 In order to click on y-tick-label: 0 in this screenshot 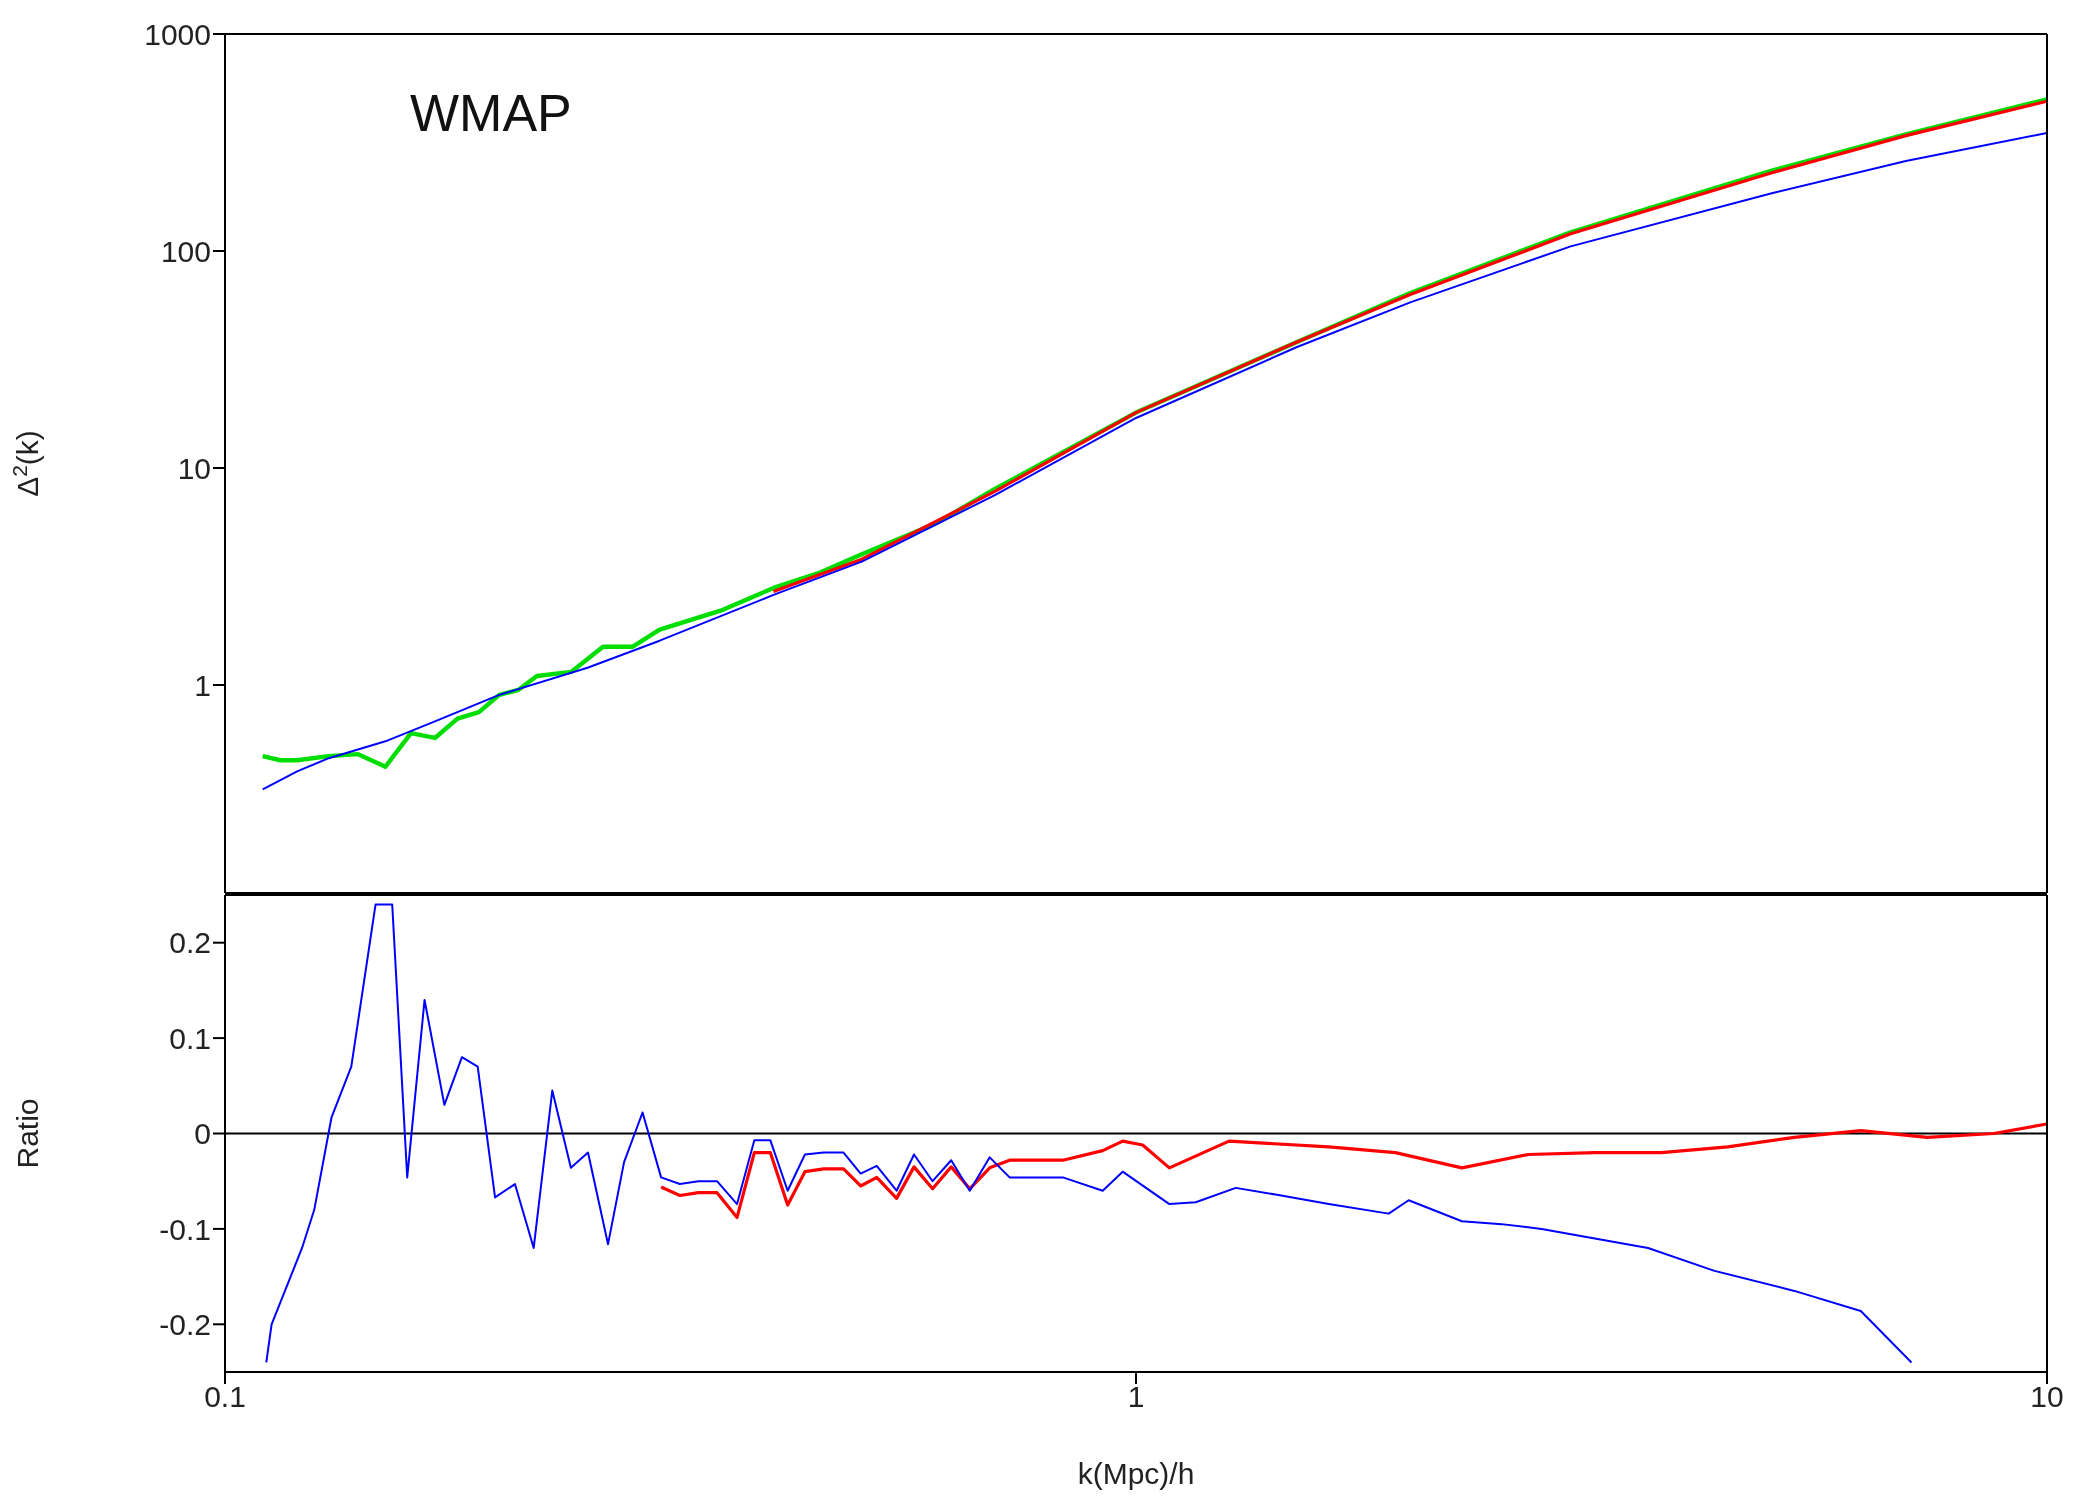, I will do `click(202, 1134)`.